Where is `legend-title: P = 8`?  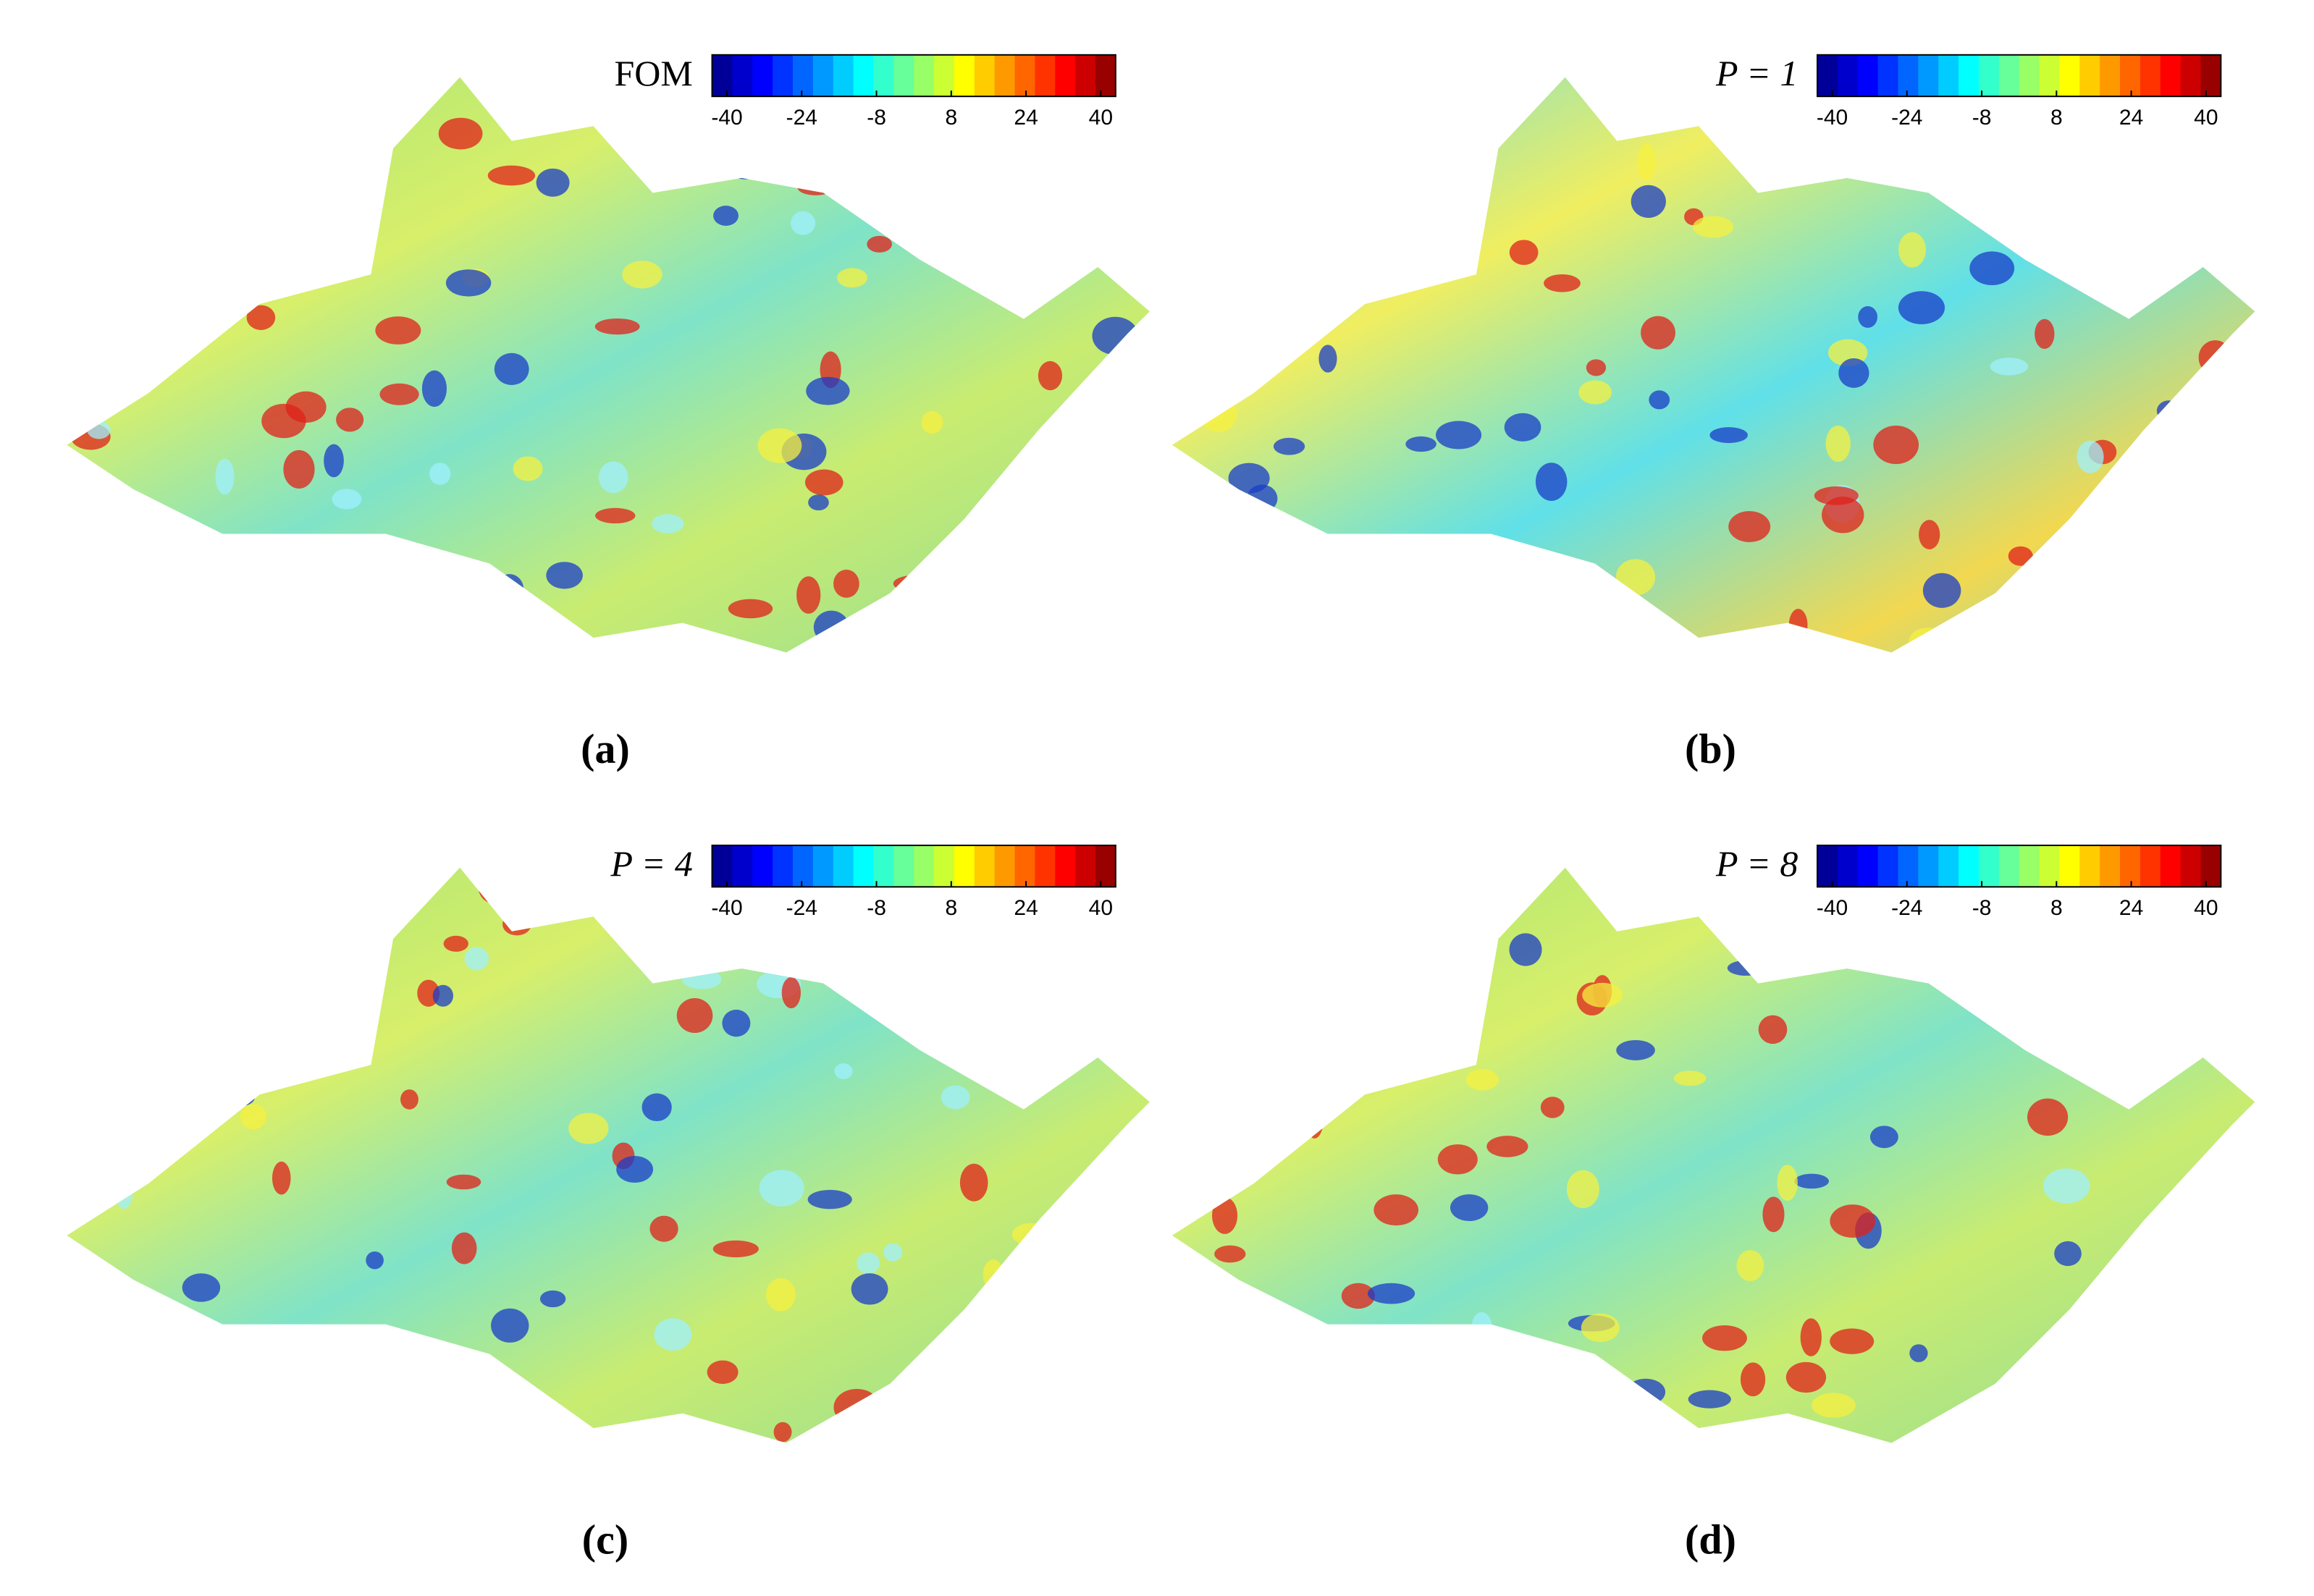
legend-title: P = 8 is located at coordinates (1756, 863).